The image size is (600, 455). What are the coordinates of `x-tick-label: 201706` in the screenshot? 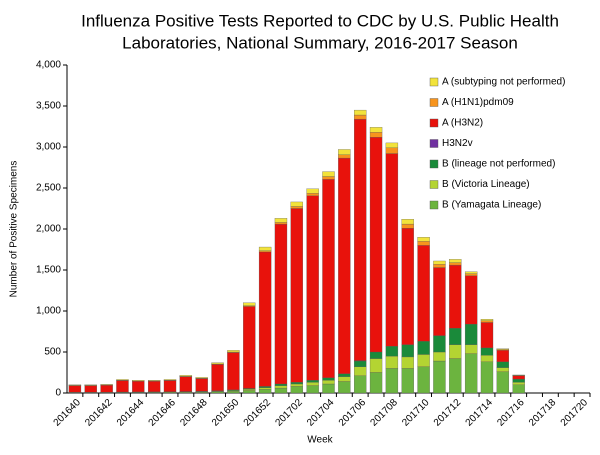 It's located at (353, 413).